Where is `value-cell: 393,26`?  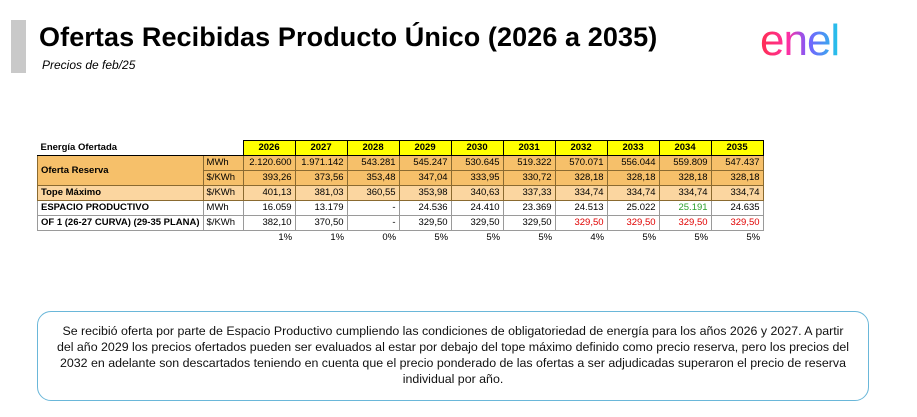
value-cell: 393,26 is located at coordinates (269, 178).